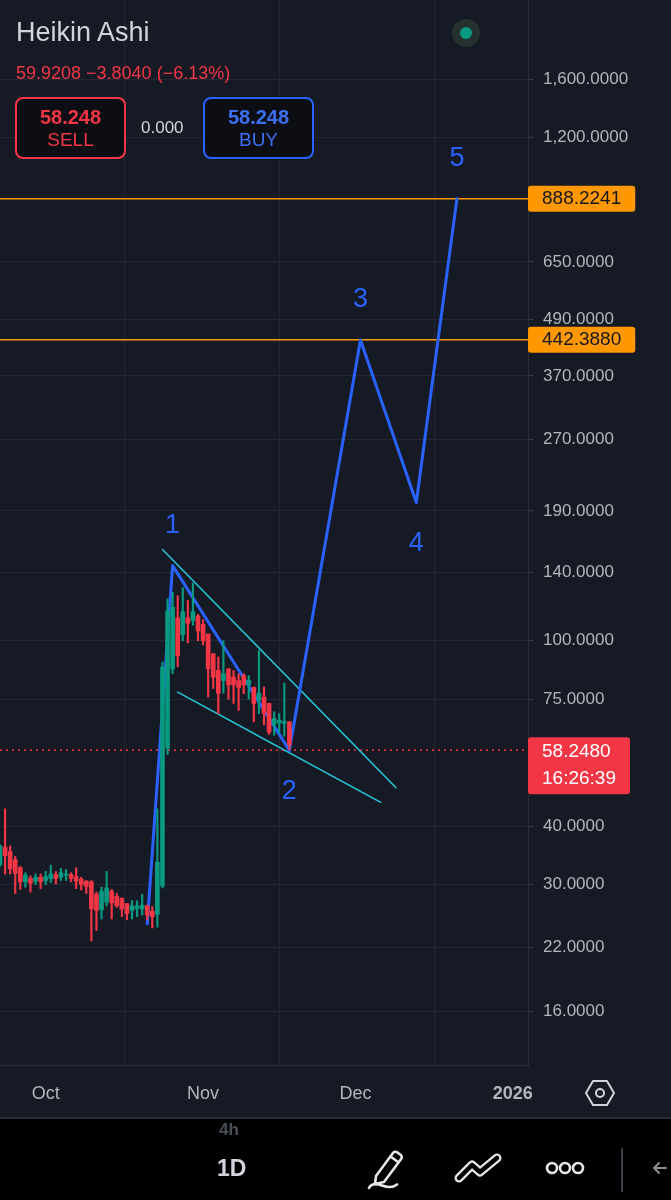 The image size is (671, 1200). Describe the element at coordinates (578, 510) in the screenshot. I see `y-tick-label: 190.0000` at that location.